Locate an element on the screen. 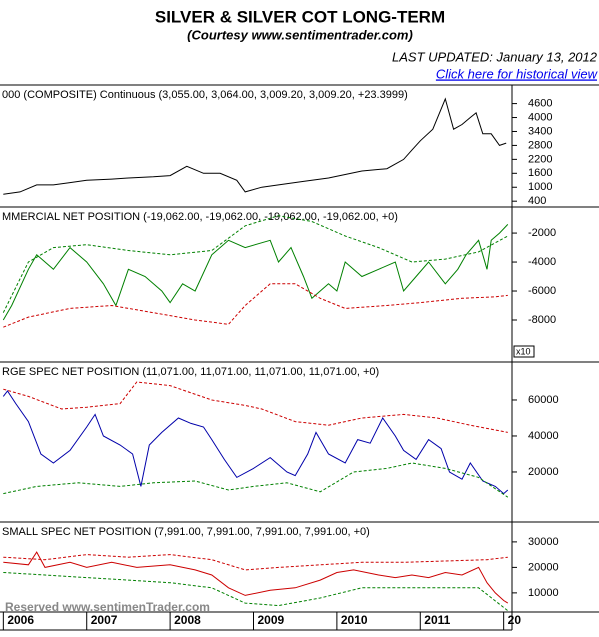  x-tick-label: 2007 is located at coordinates (104, 620).